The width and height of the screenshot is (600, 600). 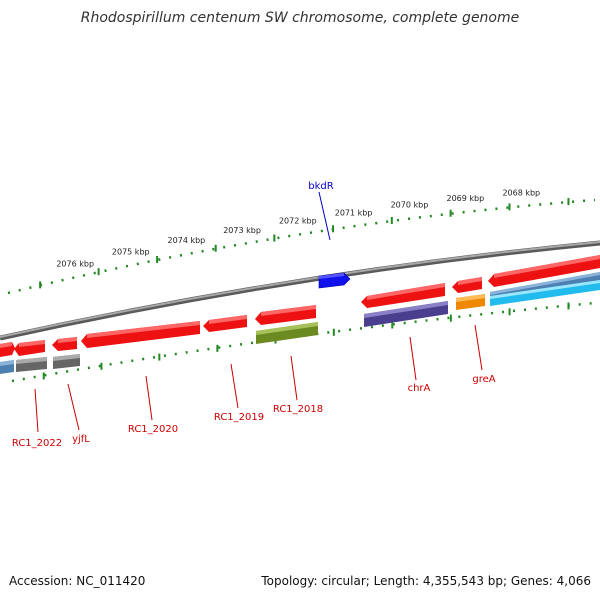 What do you see at coordinates (521, 192) in the screenshot?
I see `outer-ruler-label: 2068 kbp` at bounding box center [521, 192].